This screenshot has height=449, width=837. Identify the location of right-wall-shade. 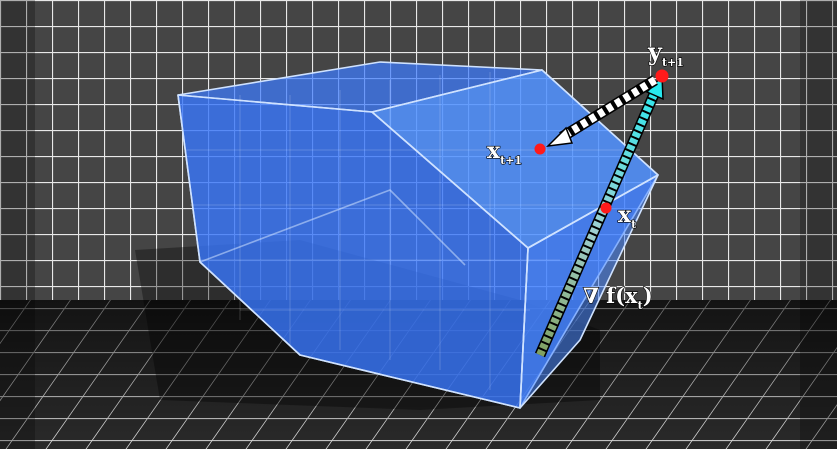
(818, 224).